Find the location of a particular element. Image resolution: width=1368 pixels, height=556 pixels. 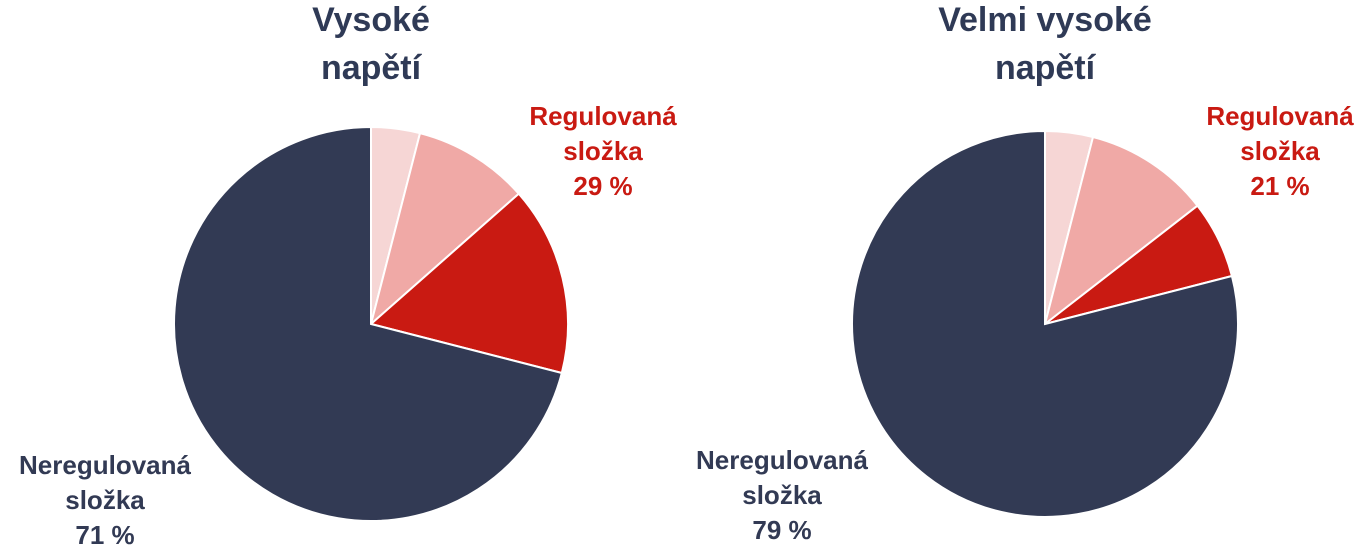

group-value-label: 21 % is located at coordinates (1279, 186).